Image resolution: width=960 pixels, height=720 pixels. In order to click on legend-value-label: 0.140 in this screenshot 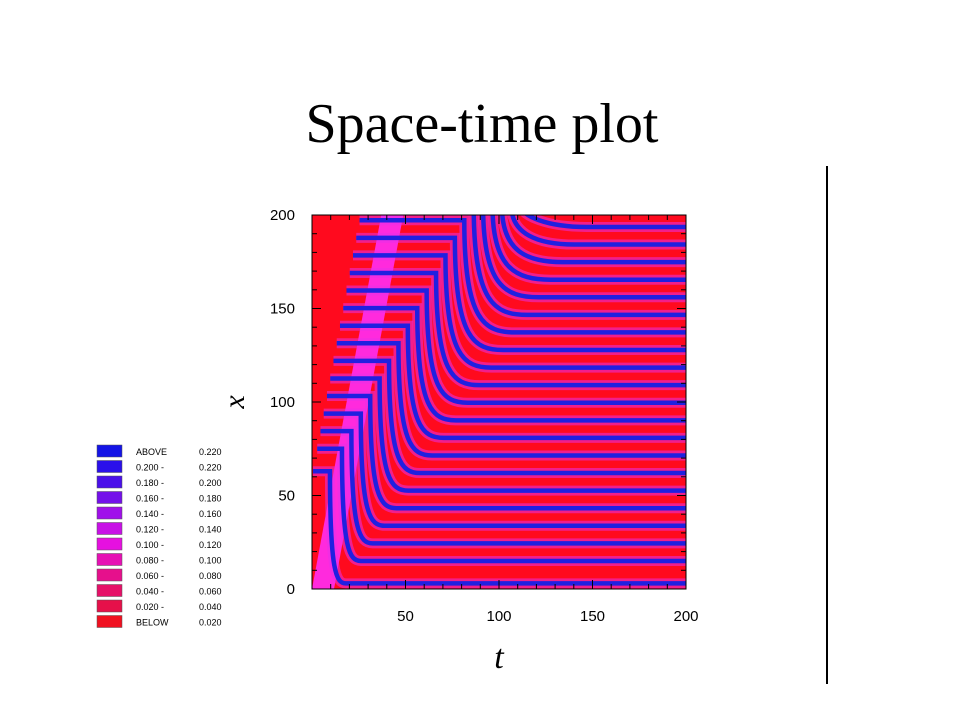, I will do `click(210, 530)`.